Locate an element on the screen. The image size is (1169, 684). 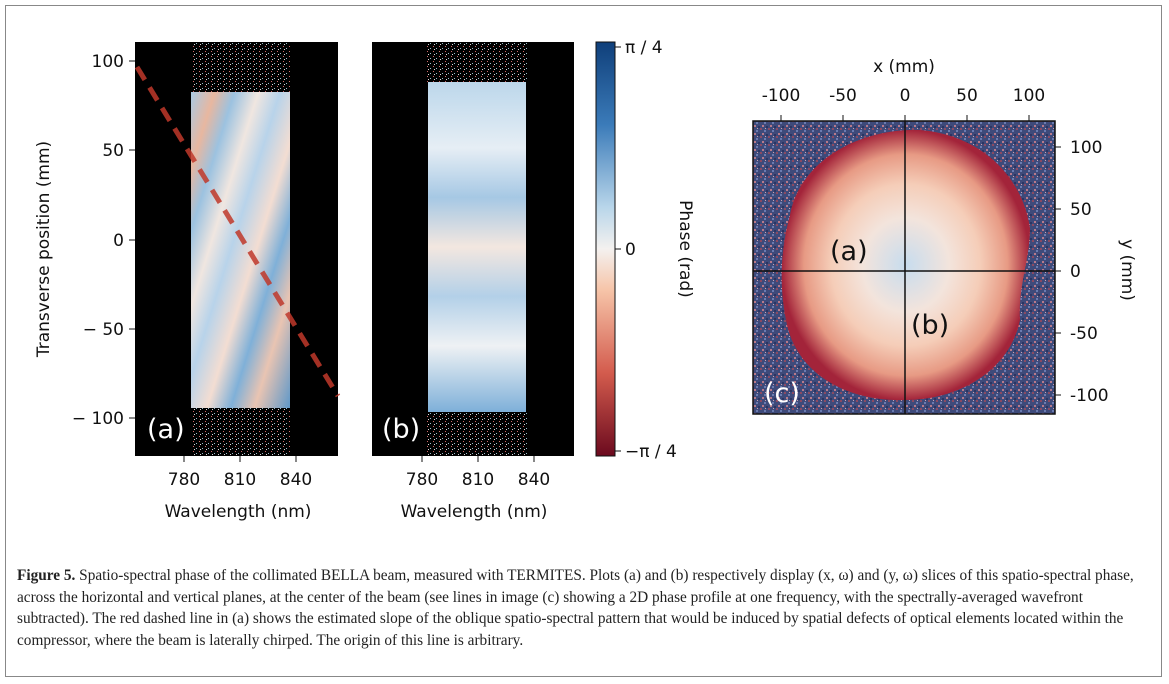
panel-a-noise-top is located at coordinates (240, 67).